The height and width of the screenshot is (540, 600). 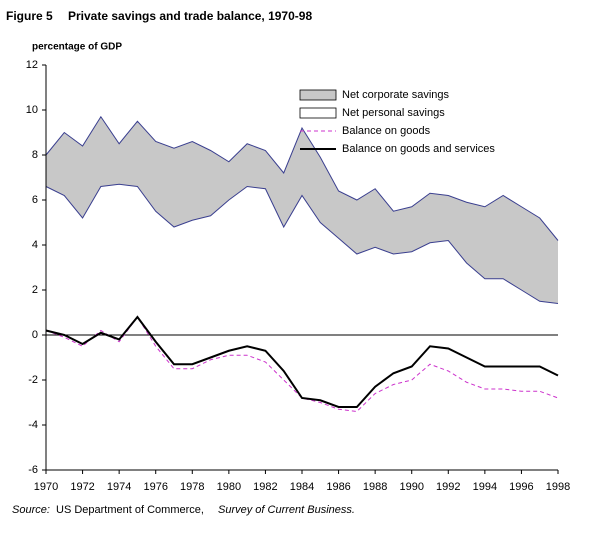 I want to click on x-tick-label: 1982, so click(x=265, y=487).